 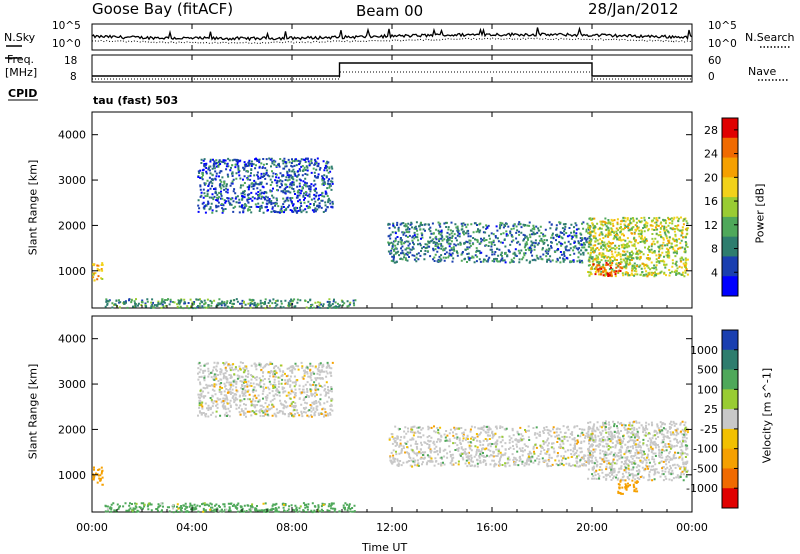 What do you see at coordinates (707, 370) in the screenshot?
I see `velocity-colorbar-label-1: 500` at bounding box center [707, 370].